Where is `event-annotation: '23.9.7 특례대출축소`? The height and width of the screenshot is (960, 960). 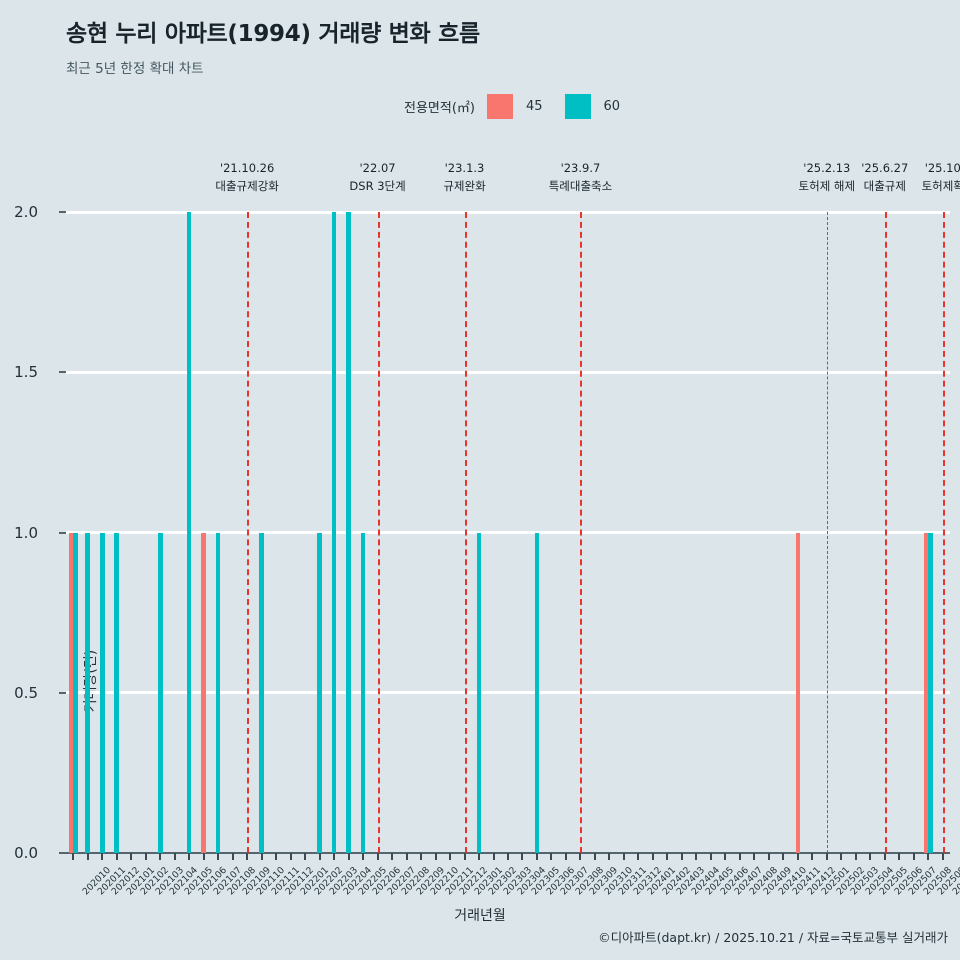 event-annotation: '23.9.7 특례대출축소 is located at coordinates (580, 178).